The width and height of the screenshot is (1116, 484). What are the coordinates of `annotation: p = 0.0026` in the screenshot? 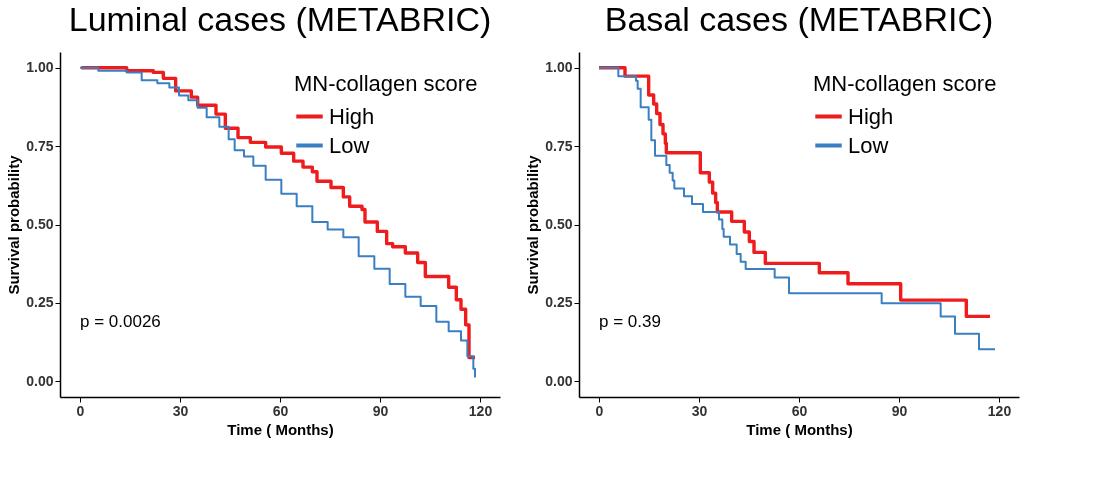 It's located at (120, 321).